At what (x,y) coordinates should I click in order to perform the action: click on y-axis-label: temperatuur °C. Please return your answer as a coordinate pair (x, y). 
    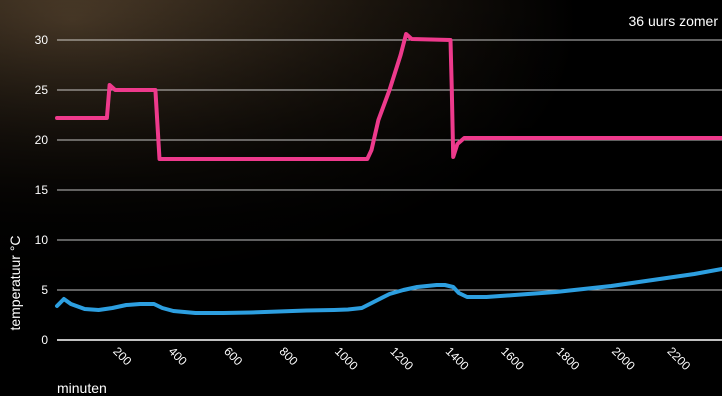
    Looking at the image, I should click on (15, 282).